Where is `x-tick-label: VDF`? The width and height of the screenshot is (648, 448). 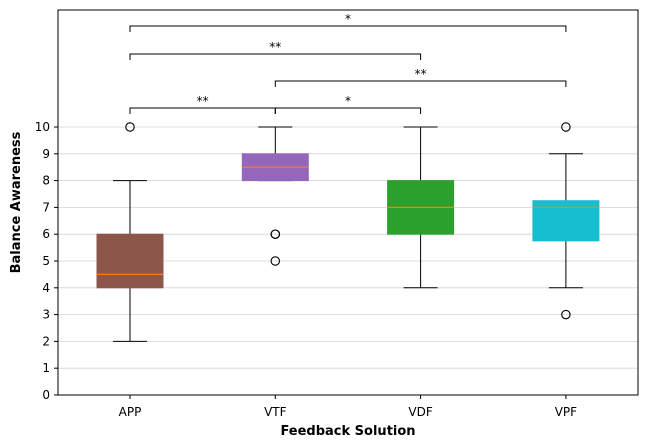 x-tick-label: VDF is located at coordinates (420, 412).